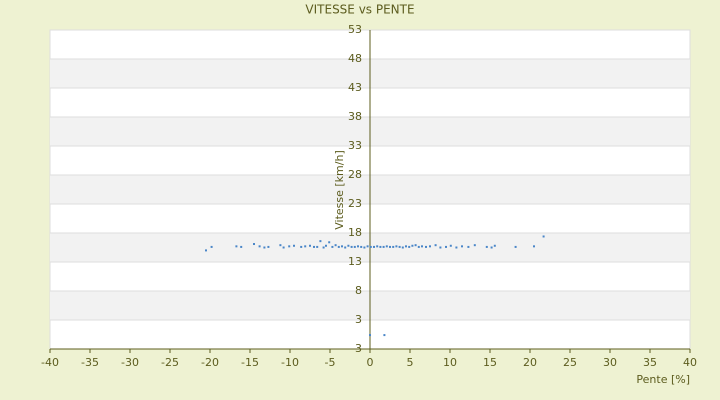 The width and height of the screenshot is (720, 400). Describe the element at coordinates (355, 232) in the screenshot. I see `y-tick-label: 18` at that location.